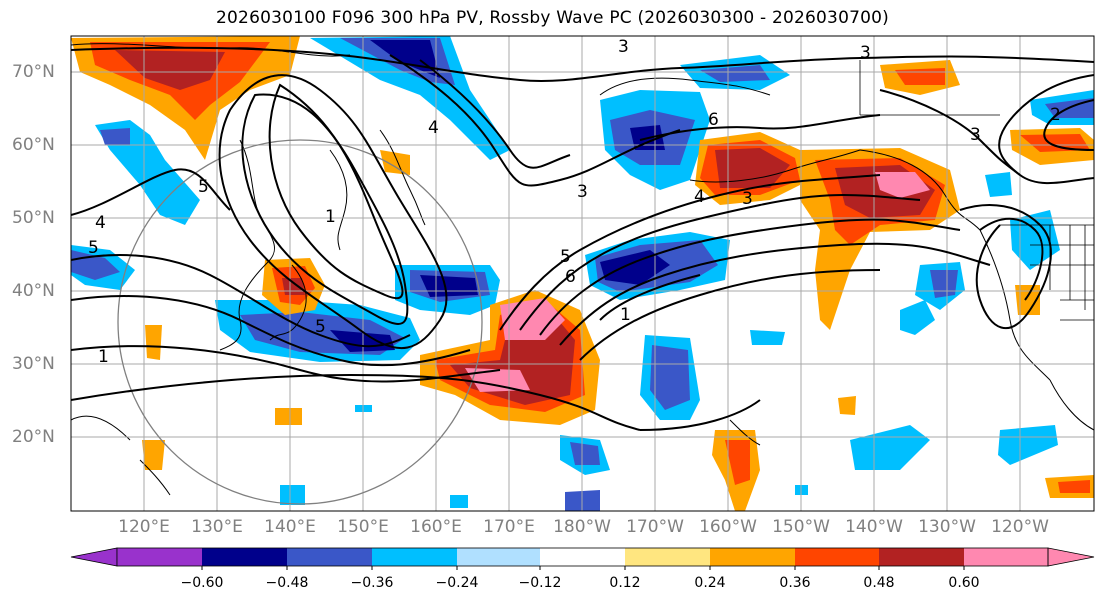  I want to click on lon-label: 170°W, so click(655, 527).